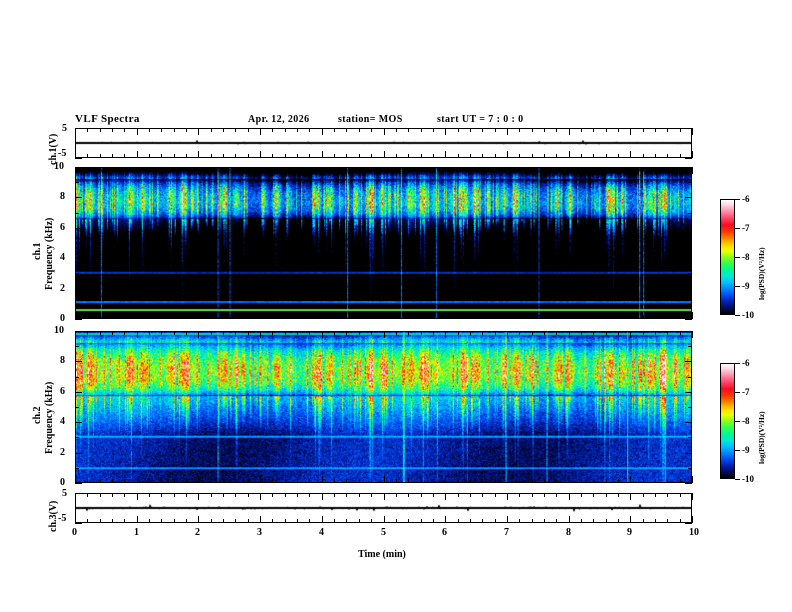 This screenshot has height=612, width=792. What do you see at coordinates (737, 392) in the screenshot?
I see `cbar2-tick--7` at bounding box center [737, 392].